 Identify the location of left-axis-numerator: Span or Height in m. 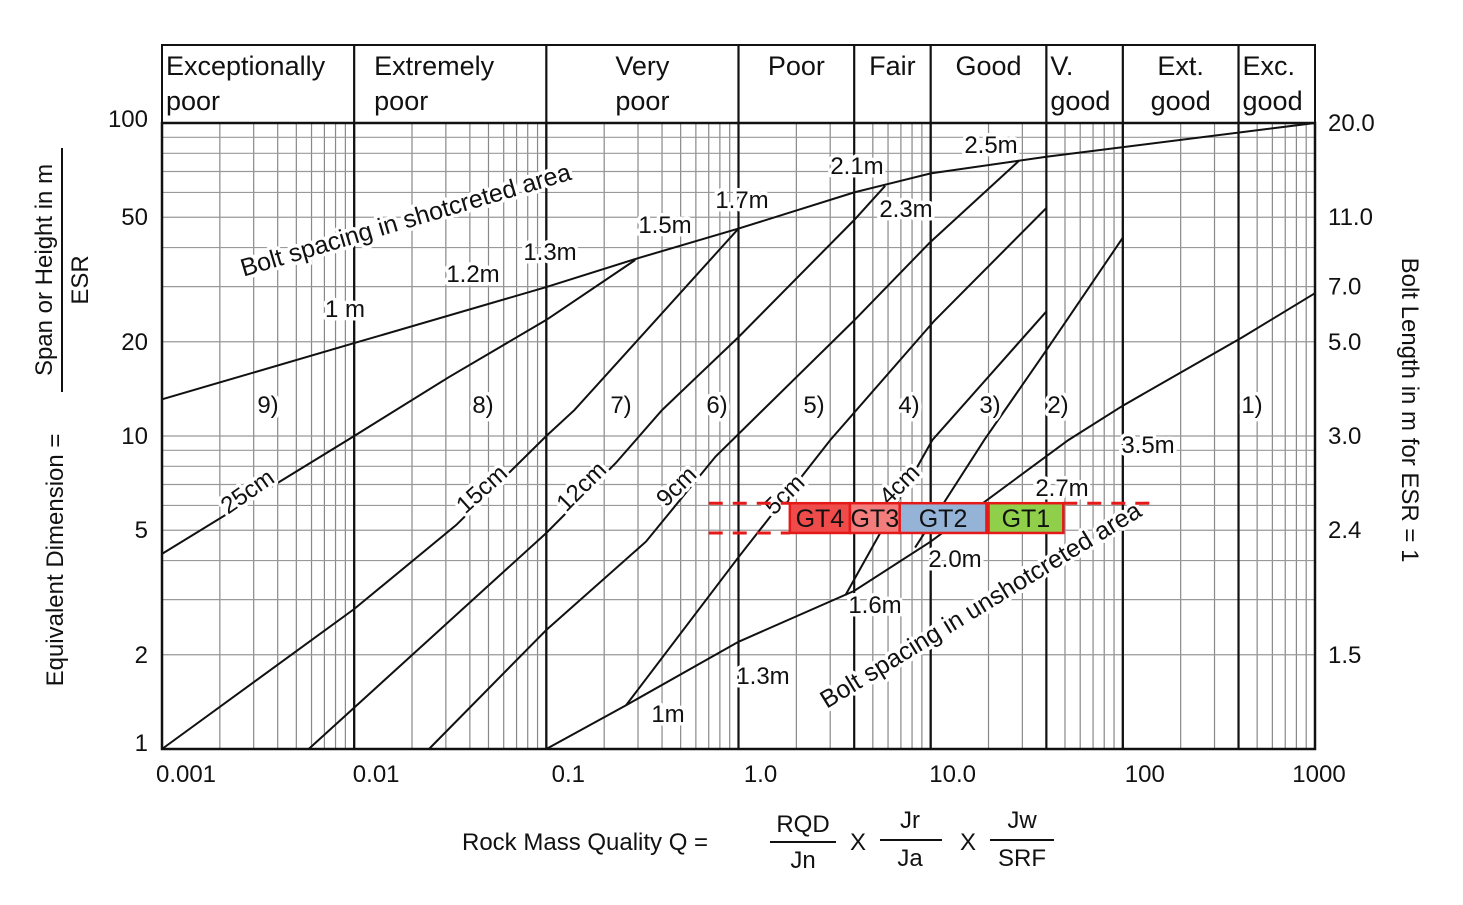
(44, 270).